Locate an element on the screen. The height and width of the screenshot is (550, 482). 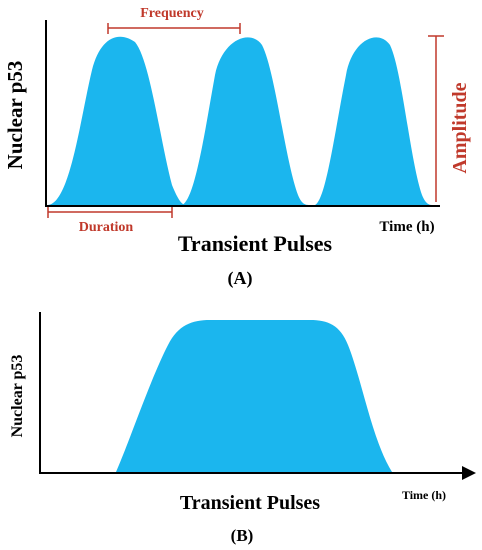
amplitude-bracket is located at coordinates (436, 118).